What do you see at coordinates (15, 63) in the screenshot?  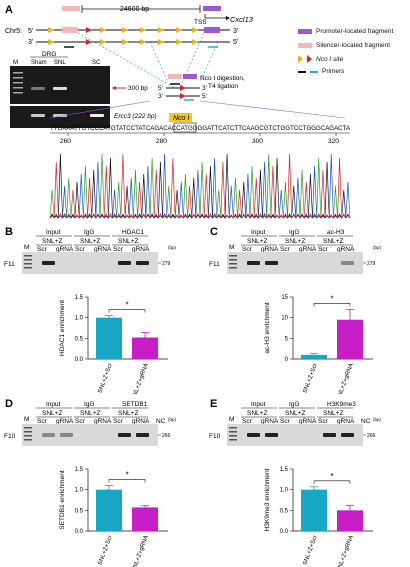 I see `lane-m: M` at bounding box center [15, 63].